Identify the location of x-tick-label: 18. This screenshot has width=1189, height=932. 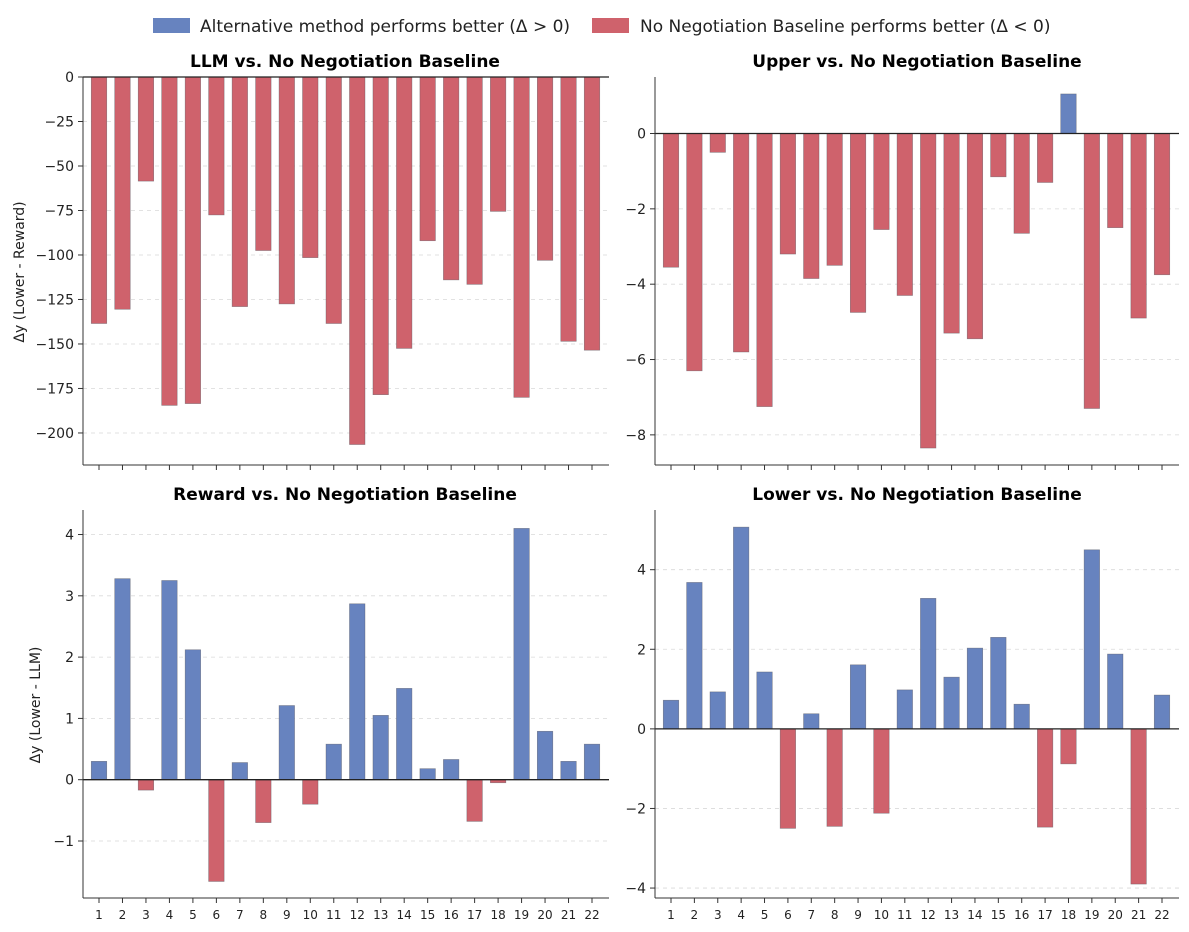
(497, 915).